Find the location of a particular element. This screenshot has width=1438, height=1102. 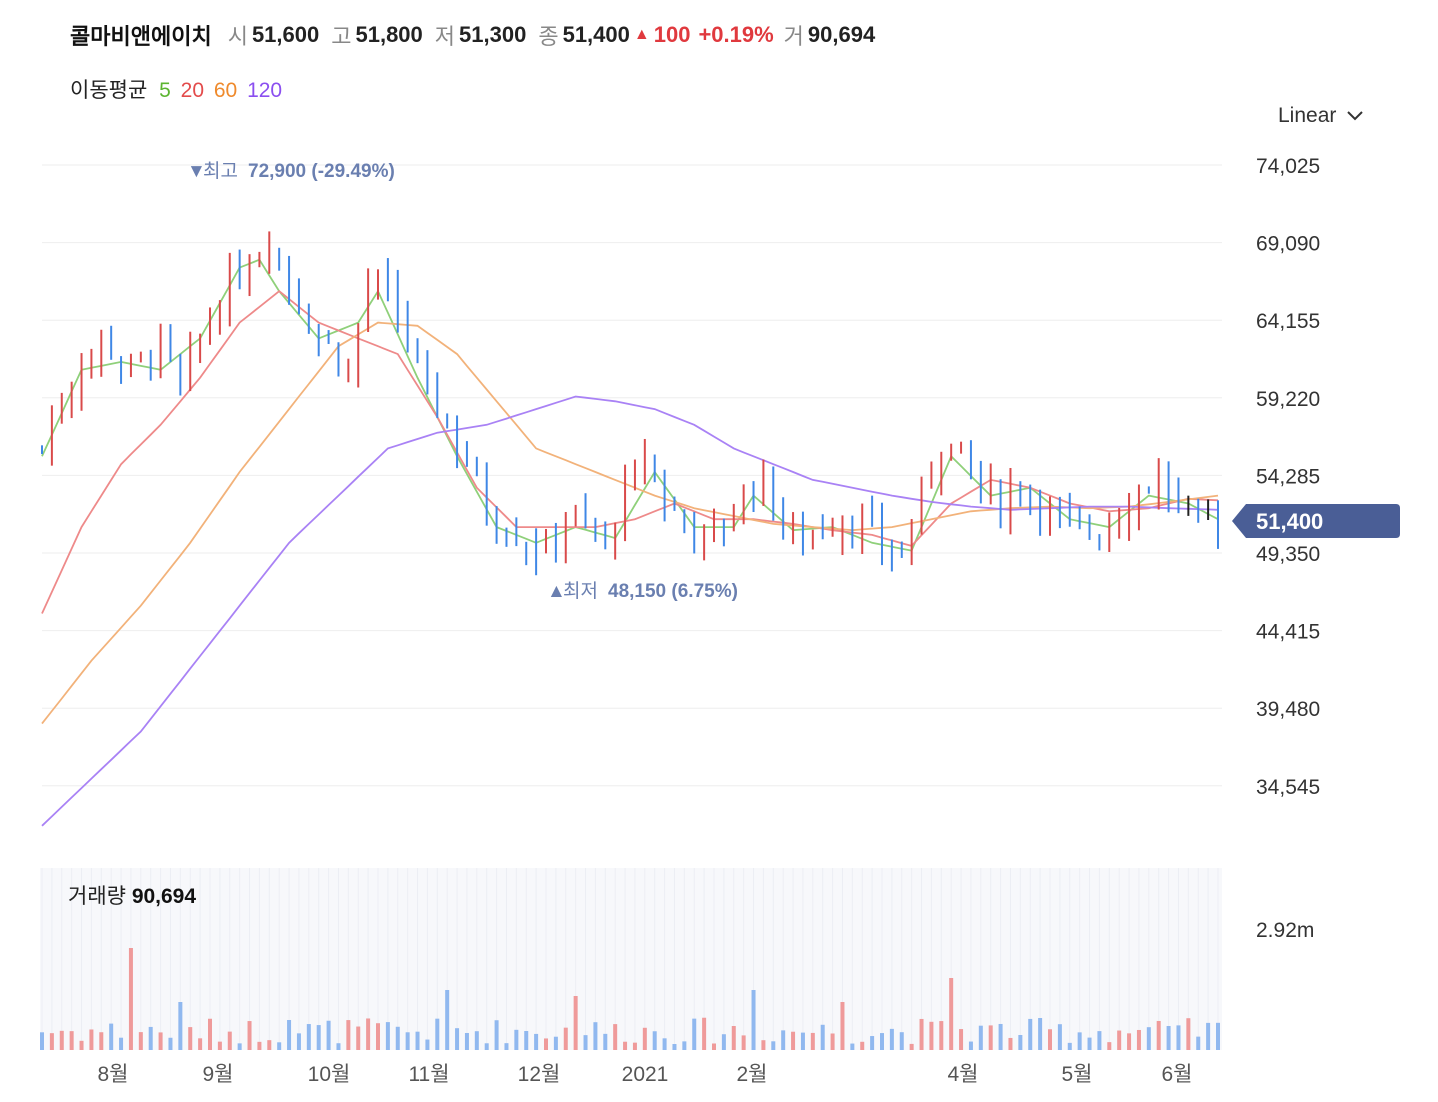

x-axis: 8월 9월 10월 11월 12월 2021 2월 4월 5월 6월 is located at coordinates (645, 1074).